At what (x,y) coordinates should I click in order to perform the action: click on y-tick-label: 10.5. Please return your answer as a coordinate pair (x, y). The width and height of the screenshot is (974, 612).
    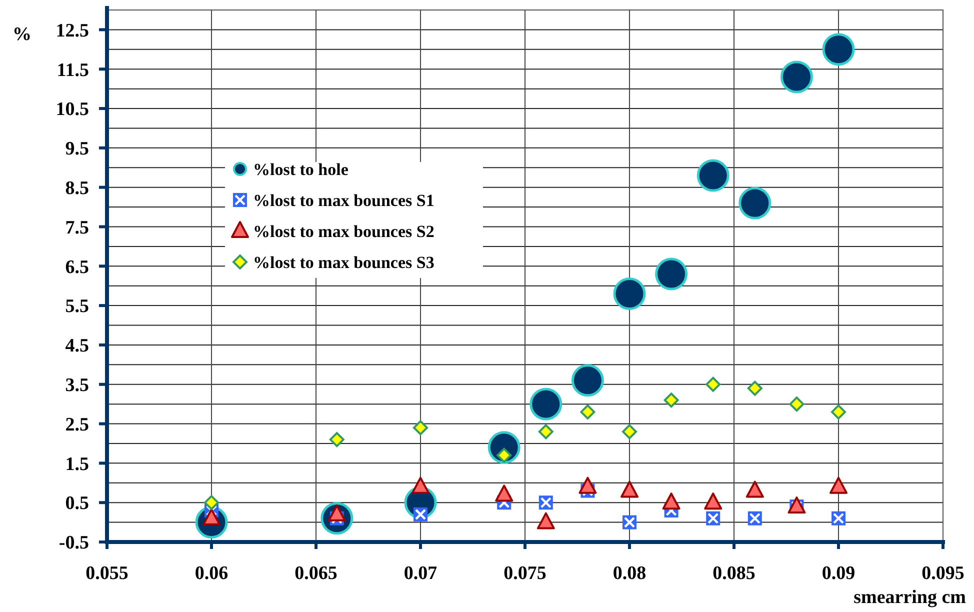
    Looking at the image, I should click on (72, 109).